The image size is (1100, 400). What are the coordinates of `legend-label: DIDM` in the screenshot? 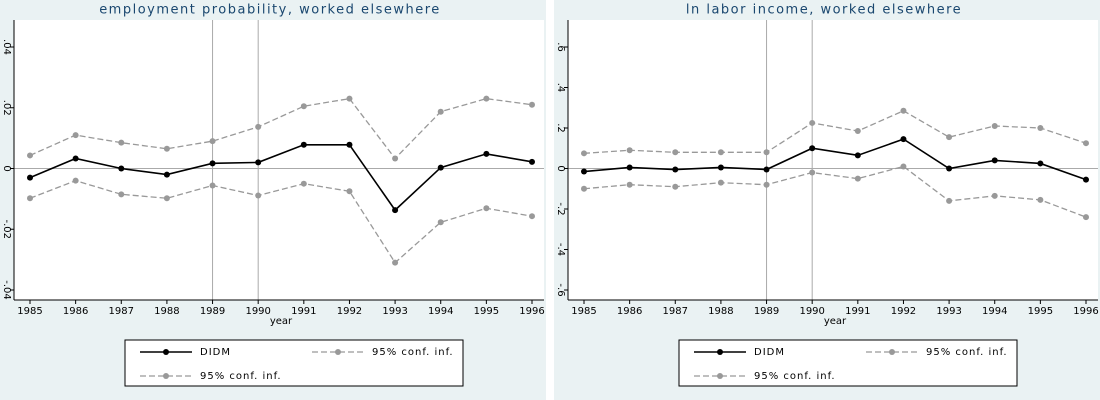 It's located at (215, 352).